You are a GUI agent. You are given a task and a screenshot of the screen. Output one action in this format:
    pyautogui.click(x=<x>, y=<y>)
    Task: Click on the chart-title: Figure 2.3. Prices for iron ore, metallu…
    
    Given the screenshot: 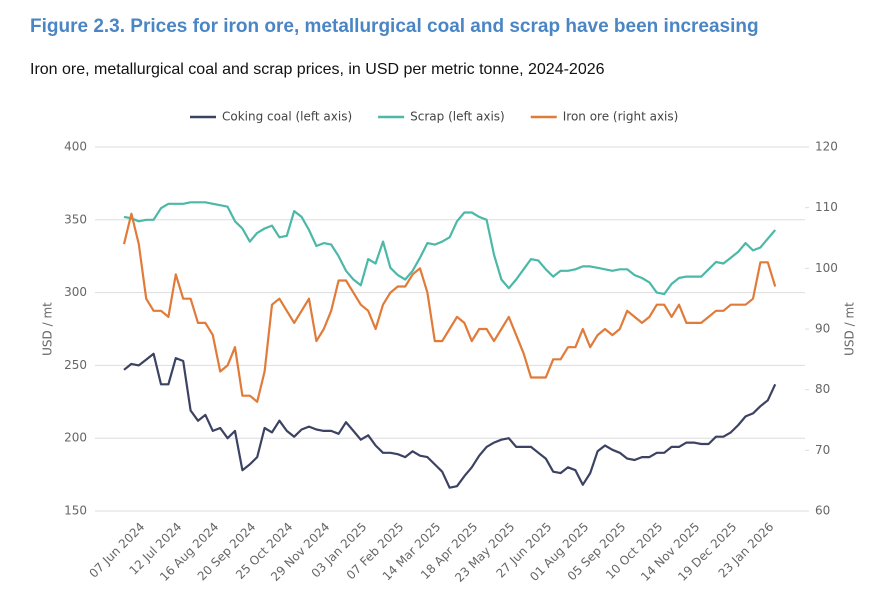 What is the action you would take?
    pyautogui.click(x=394, y=26)
    